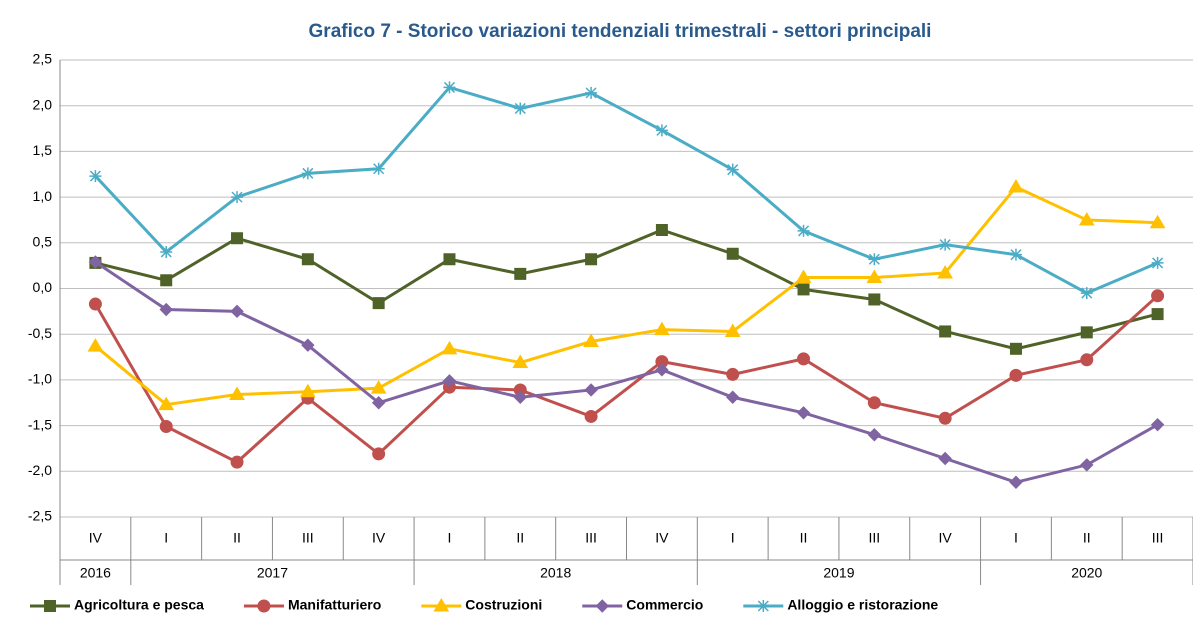 The width and height of the screenshot is (1193, 621). I want to click on legend-item: Costruzioni, so click(481, 605).